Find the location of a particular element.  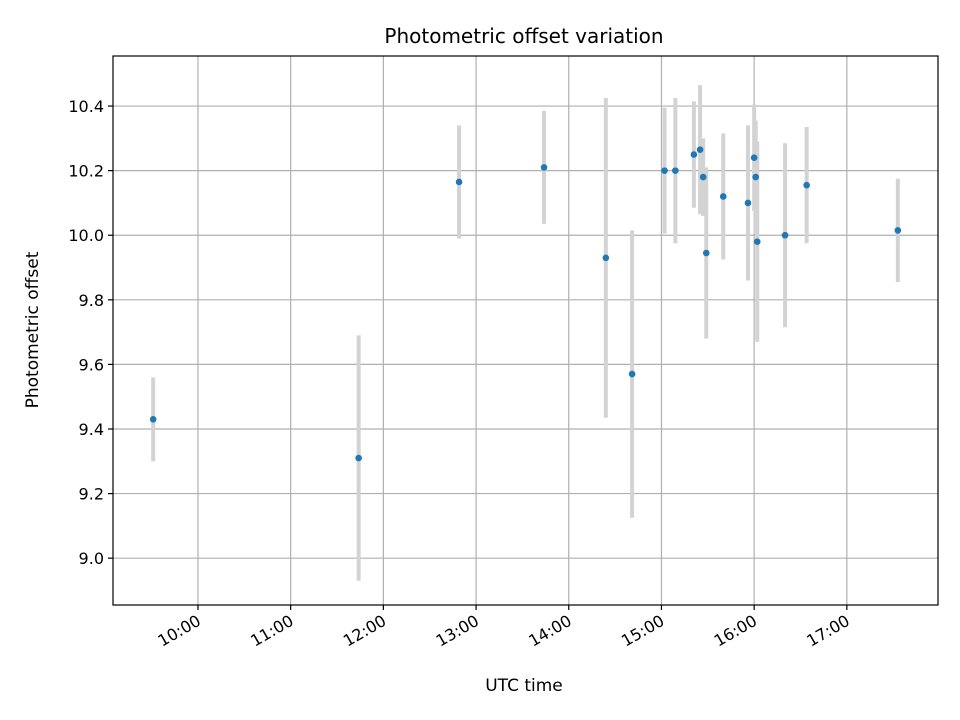

x-tick-label: 11:00 is located at coordinates (271, 631).